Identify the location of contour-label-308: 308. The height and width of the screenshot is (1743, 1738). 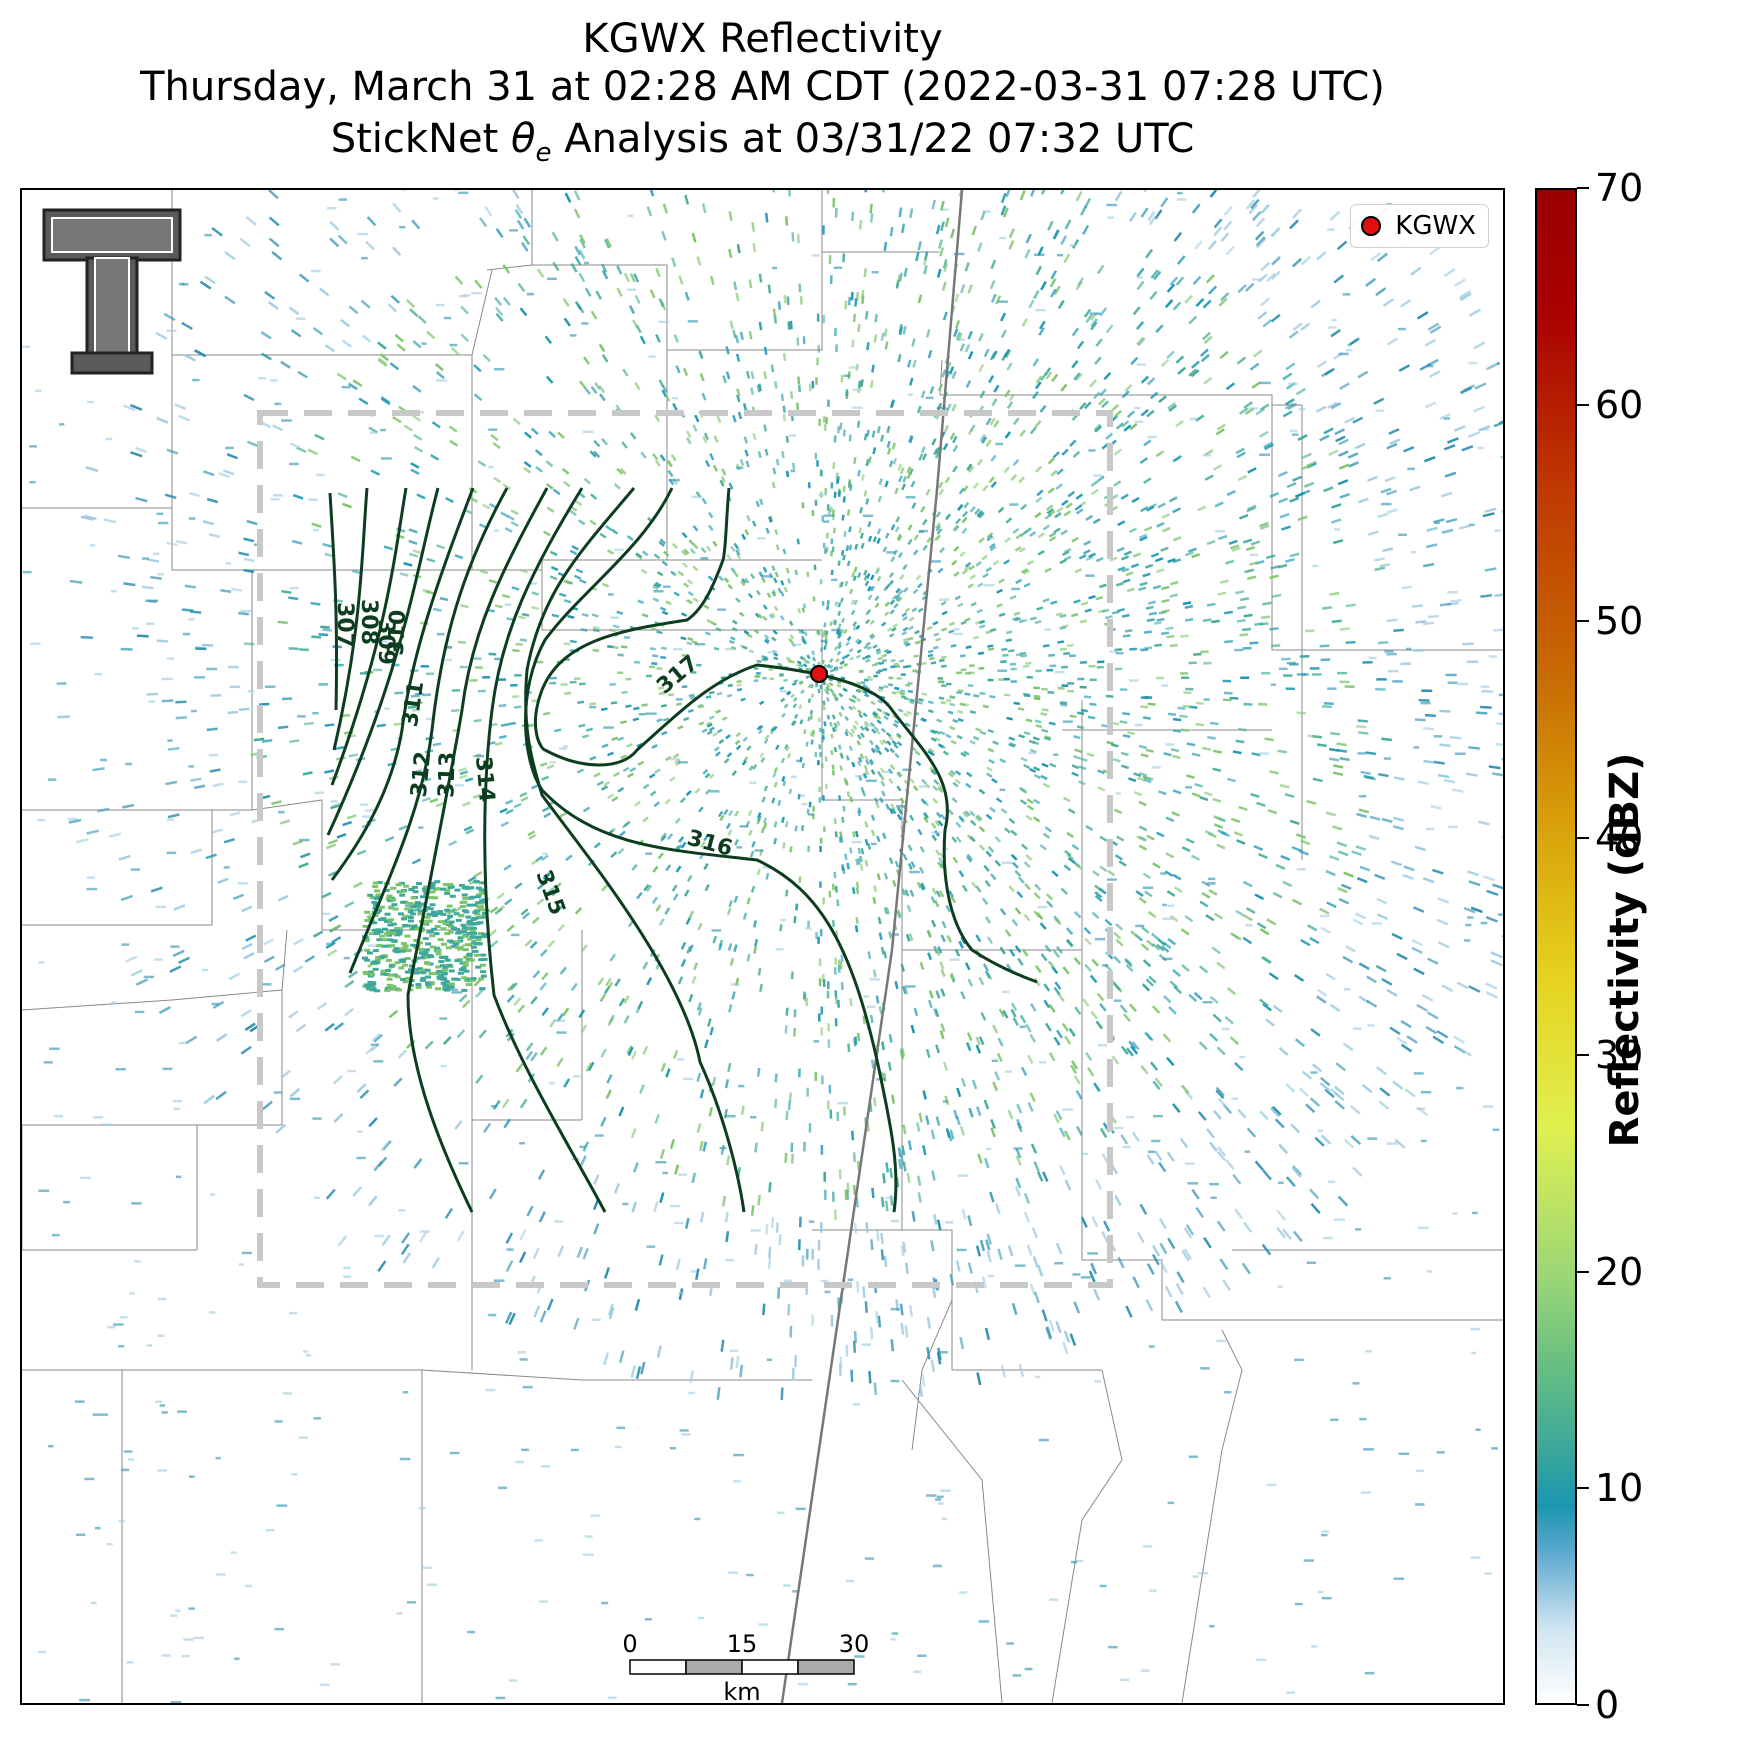
(368, 622).